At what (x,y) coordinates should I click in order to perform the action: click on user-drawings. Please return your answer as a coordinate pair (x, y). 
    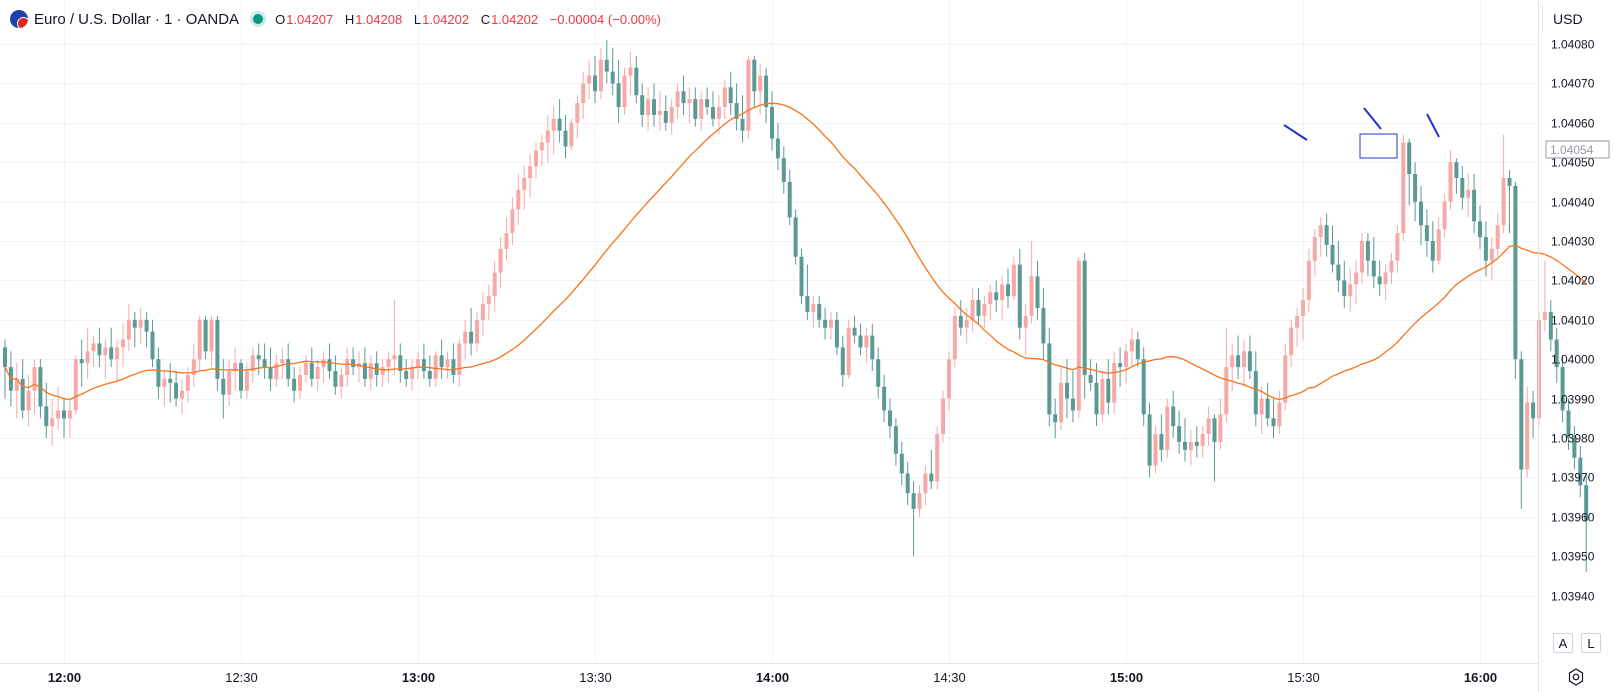
    Looking at the image, I should click on (1361, 133).